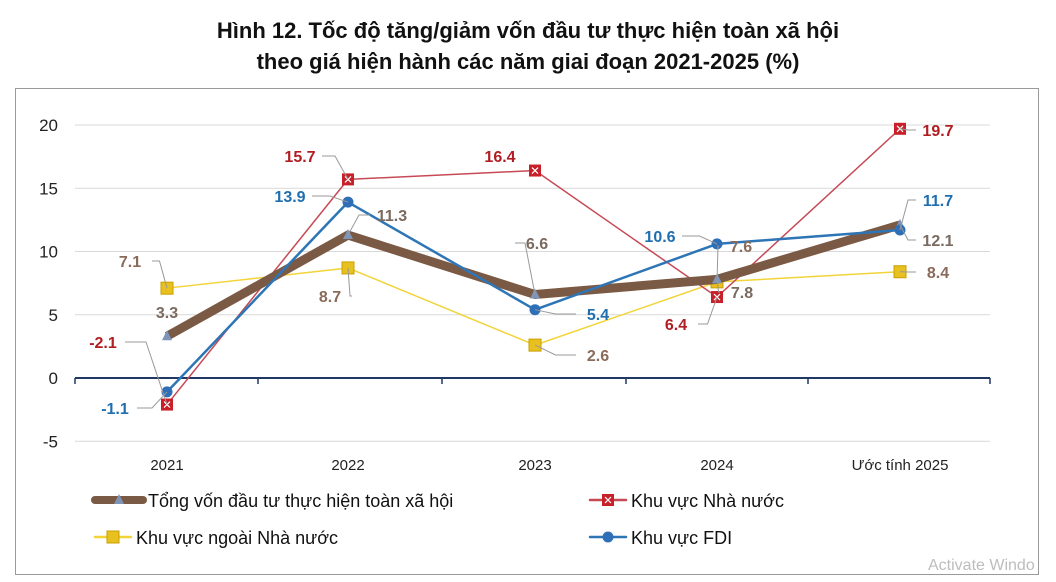 The width and height of the screenshot is (1056, 582). What do you see at coordinates (48, 252) in the screenshot?
I see `y-tick-label: 10` at bounding box center [48, 252].